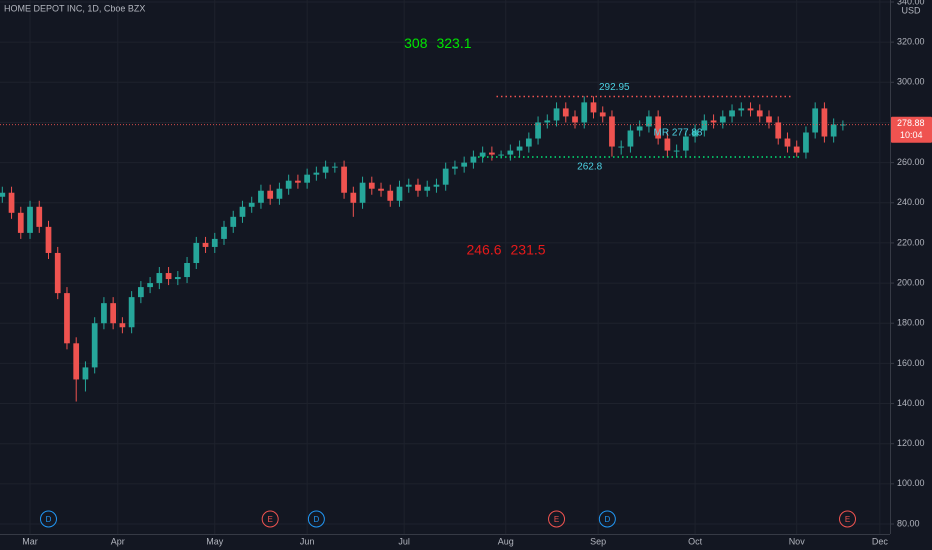  Describe the element at coordinates (528, 250) in the screenshot. I see `annotation: 231.5` at that location.